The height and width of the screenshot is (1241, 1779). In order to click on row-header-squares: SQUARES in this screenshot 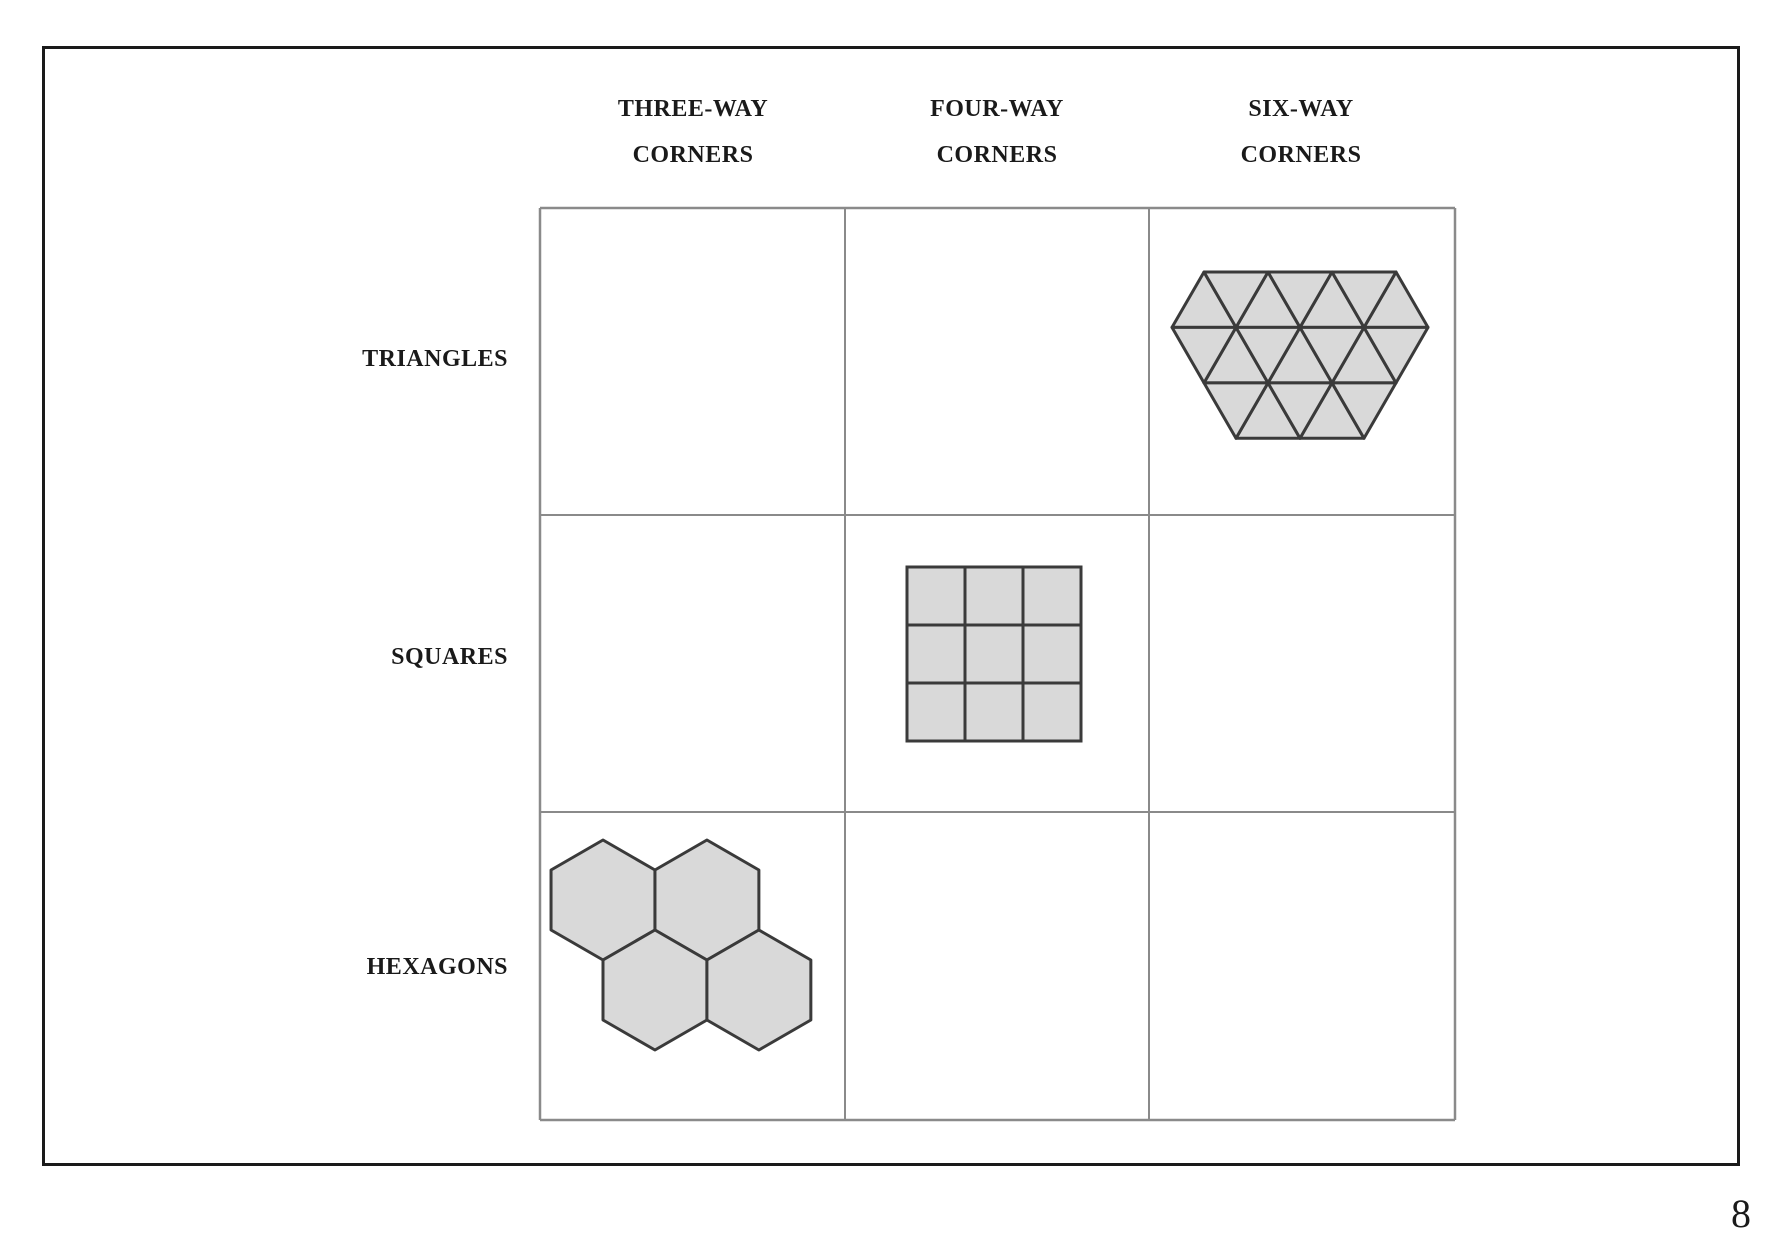, I will do `click(449, 657)`.